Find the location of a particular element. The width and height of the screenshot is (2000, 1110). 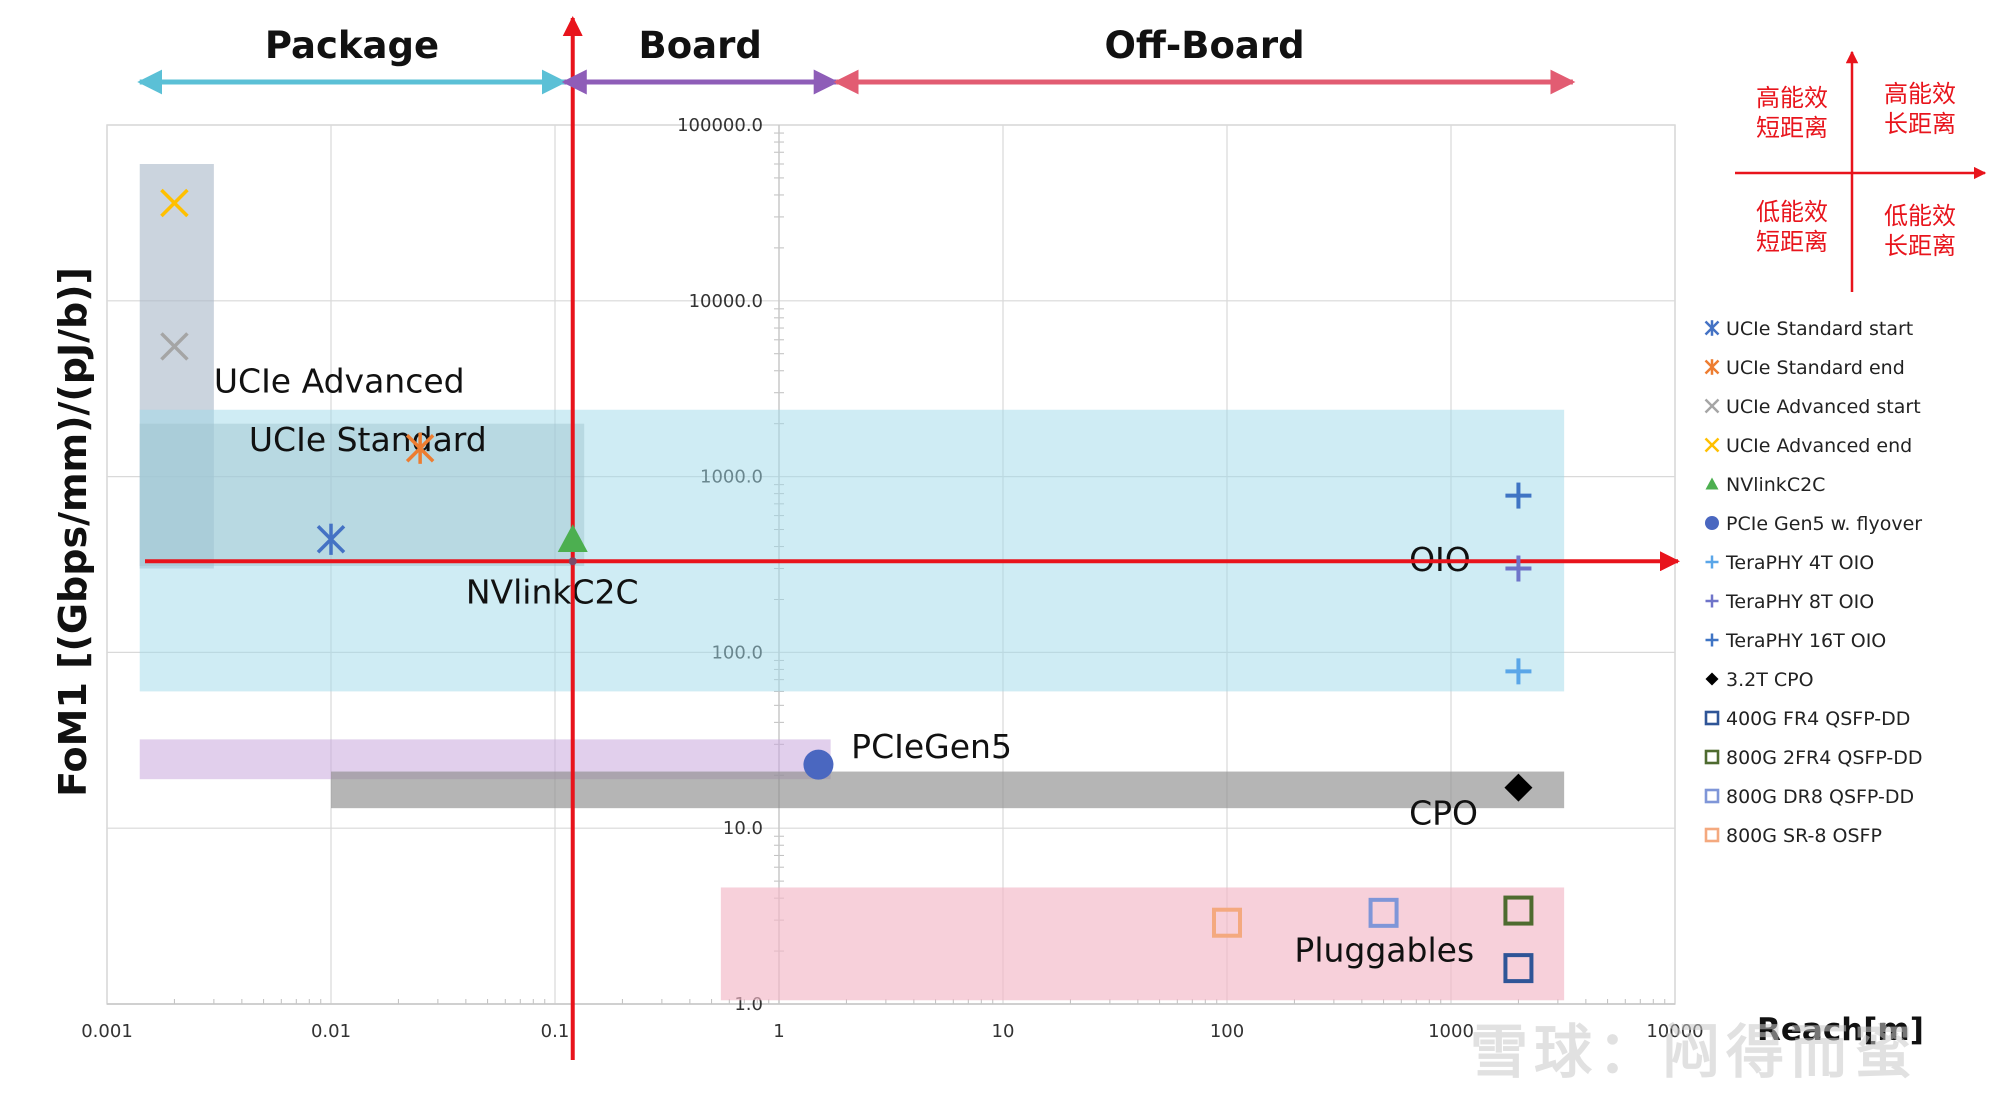

legend-label: 400G FR4 QSFP-DD is located at coordinates (1818, 719).